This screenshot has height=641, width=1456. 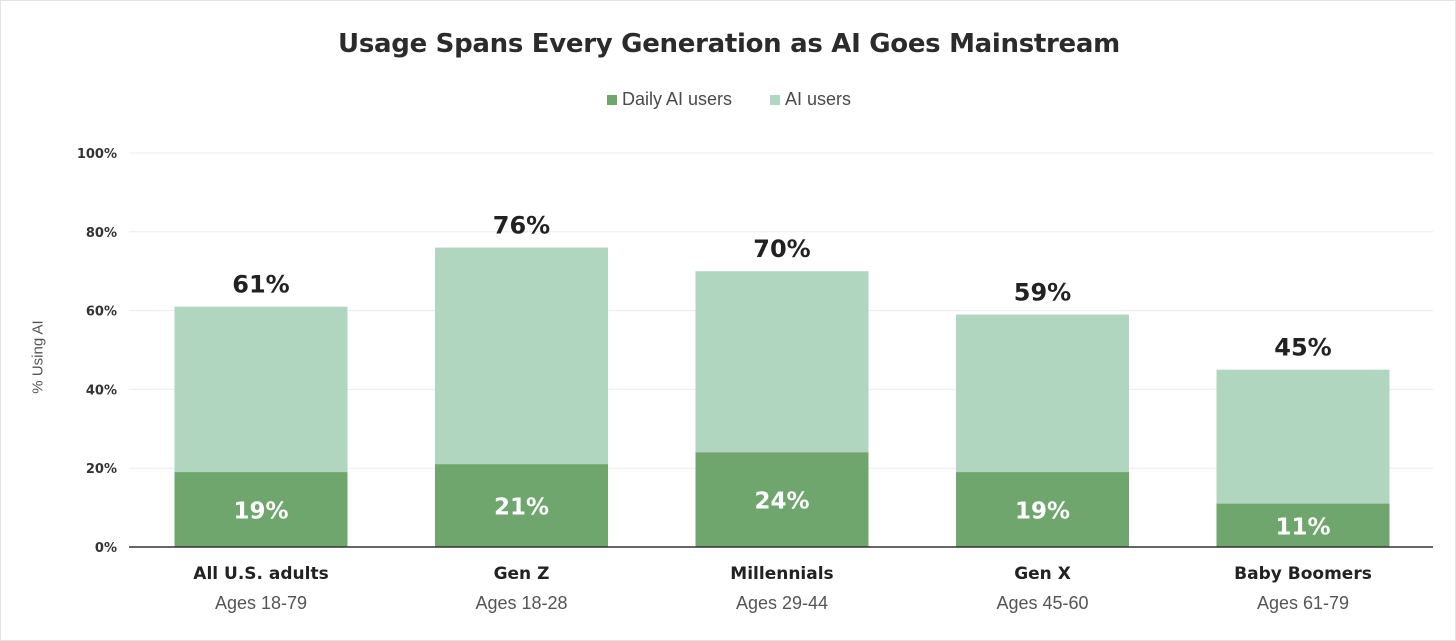 What do you see at coordinates (101, 233) in the screenshot?
I see `y-tick-label: 80%` at bounding box center [101, 233].